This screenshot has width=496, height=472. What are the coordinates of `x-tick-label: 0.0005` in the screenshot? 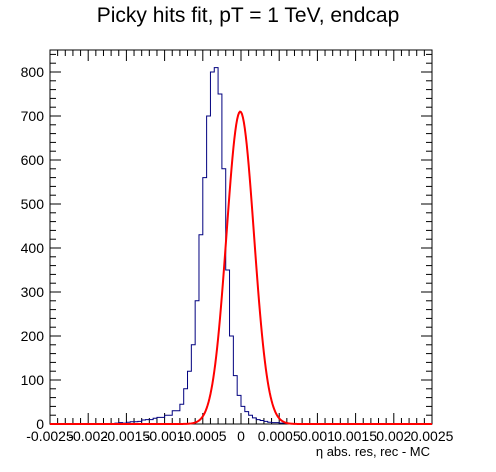 It's located at (279, 436).